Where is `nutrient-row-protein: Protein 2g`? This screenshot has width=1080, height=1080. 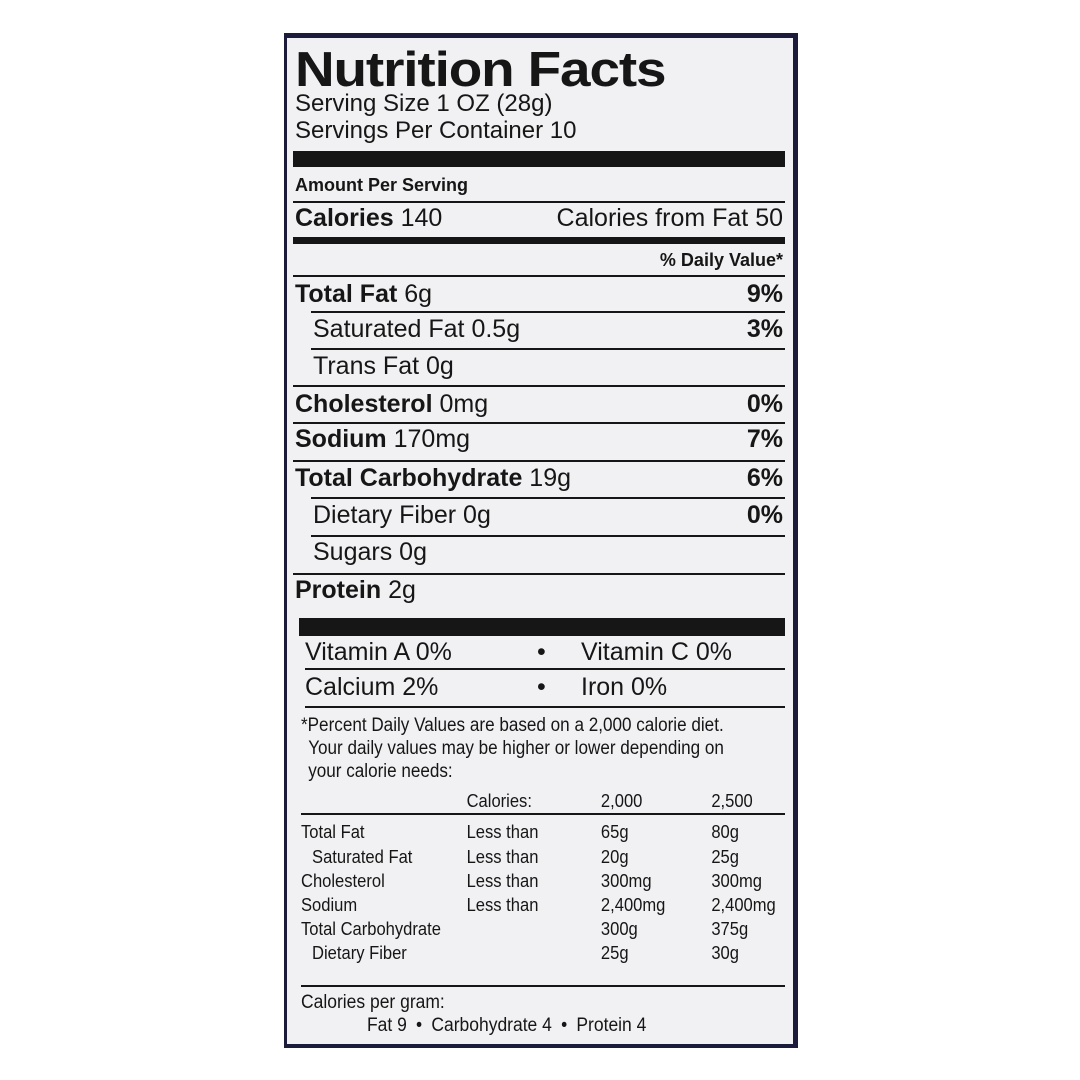 nutrient-row-protein: Protein 2g is located at coordinates (539, 590).